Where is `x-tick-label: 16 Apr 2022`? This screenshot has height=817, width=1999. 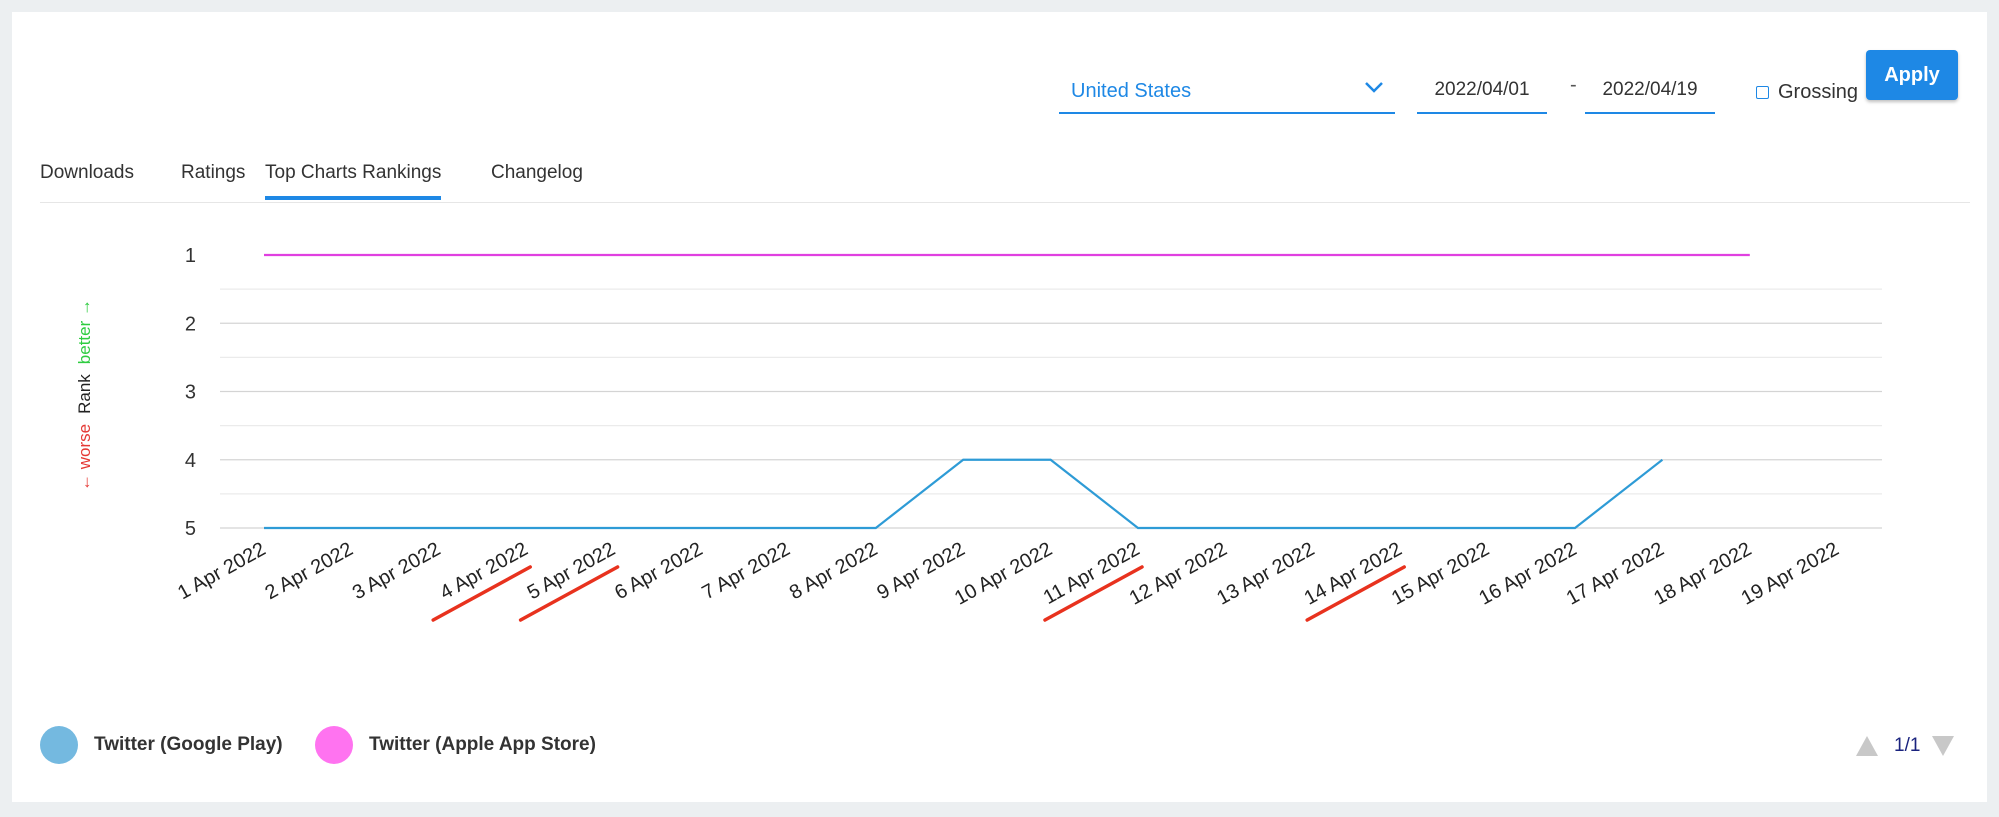 x-tick-label: 16 Apr 2022 is located at coordinates (1527, 574).